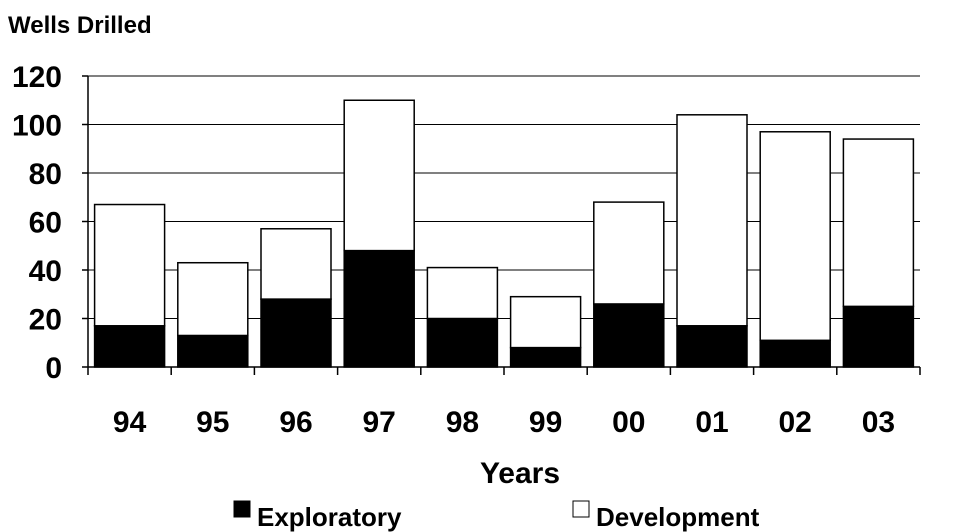 Image resolution: width=956 pixels, height=532 pixels. I want to click on legend-swatch-development, so click(581, 509).